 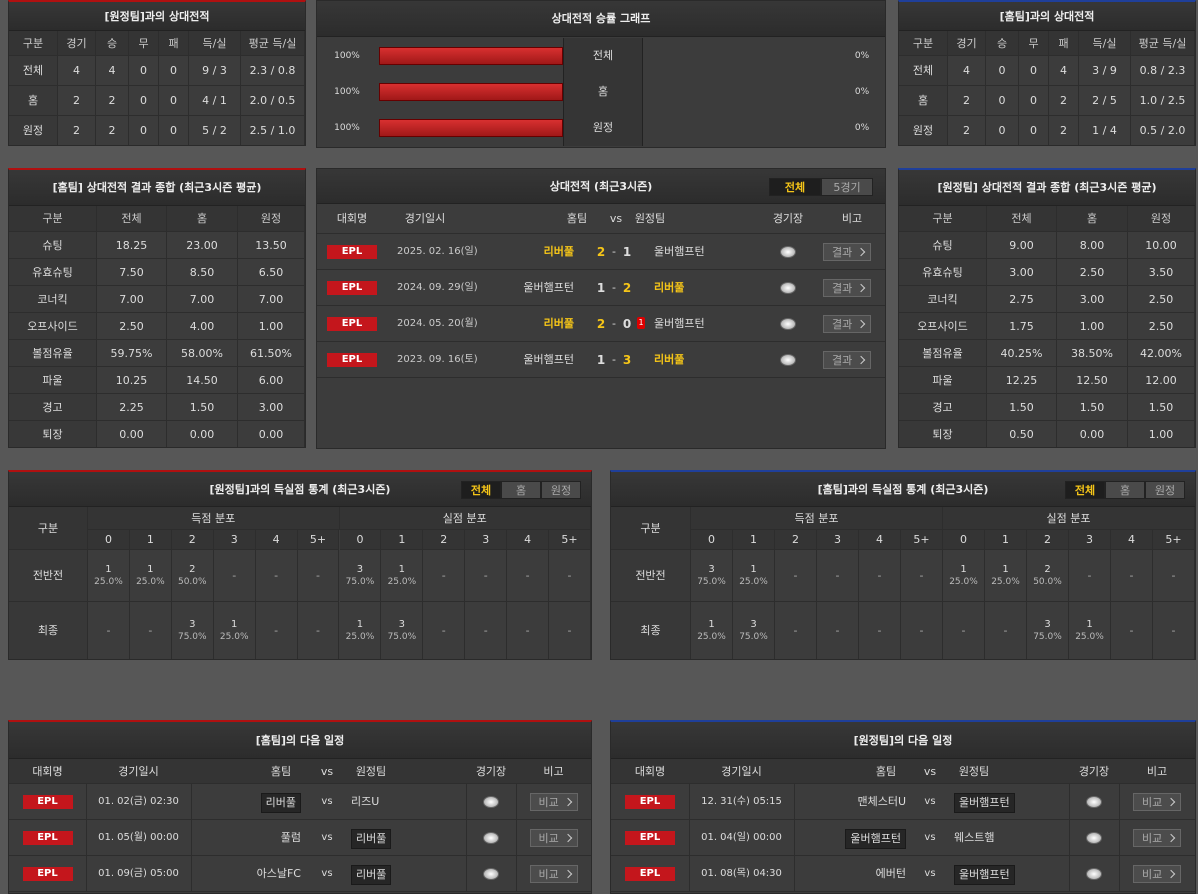 What do you see at coordinates (1069, 518) in the screenshot?
I see `group-header: 실점 분포` at bounding box center [1069, 518].